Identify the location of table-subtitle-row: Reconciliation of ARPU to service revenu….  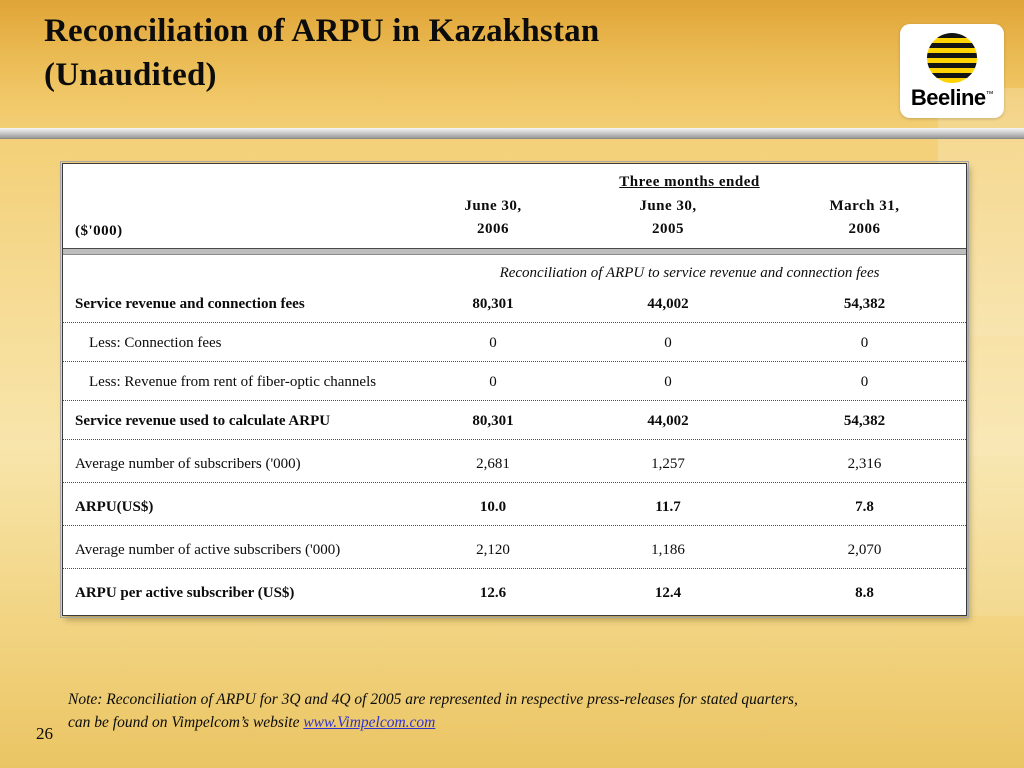
(514, 269).